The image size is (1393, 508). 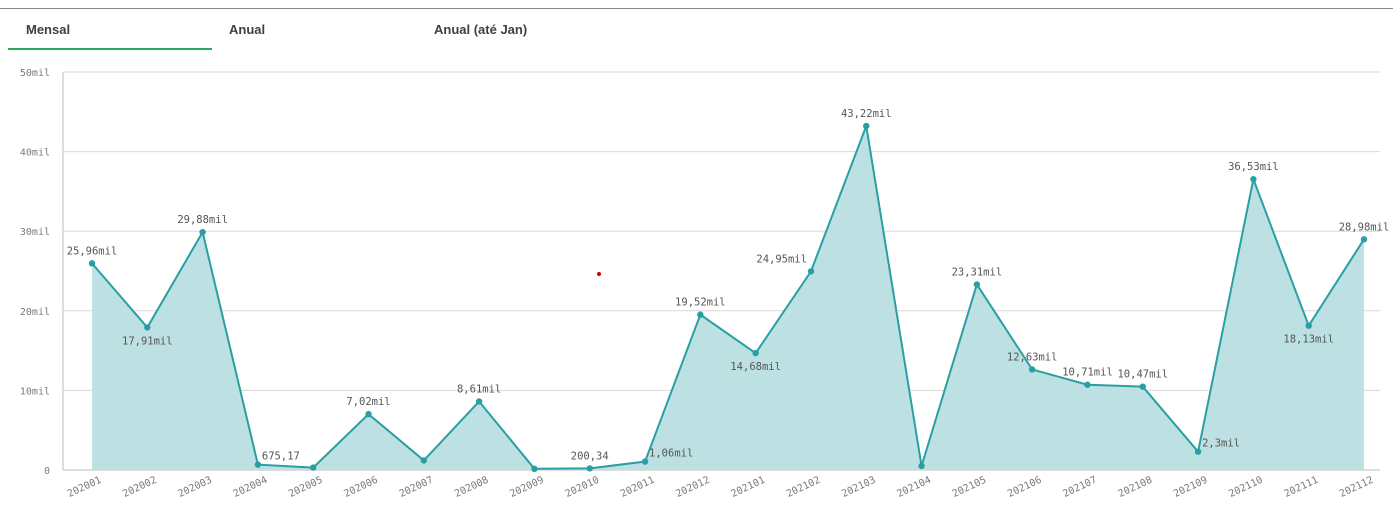 I want to click on x-tick-label: 202006, so click(x=360, y=487).